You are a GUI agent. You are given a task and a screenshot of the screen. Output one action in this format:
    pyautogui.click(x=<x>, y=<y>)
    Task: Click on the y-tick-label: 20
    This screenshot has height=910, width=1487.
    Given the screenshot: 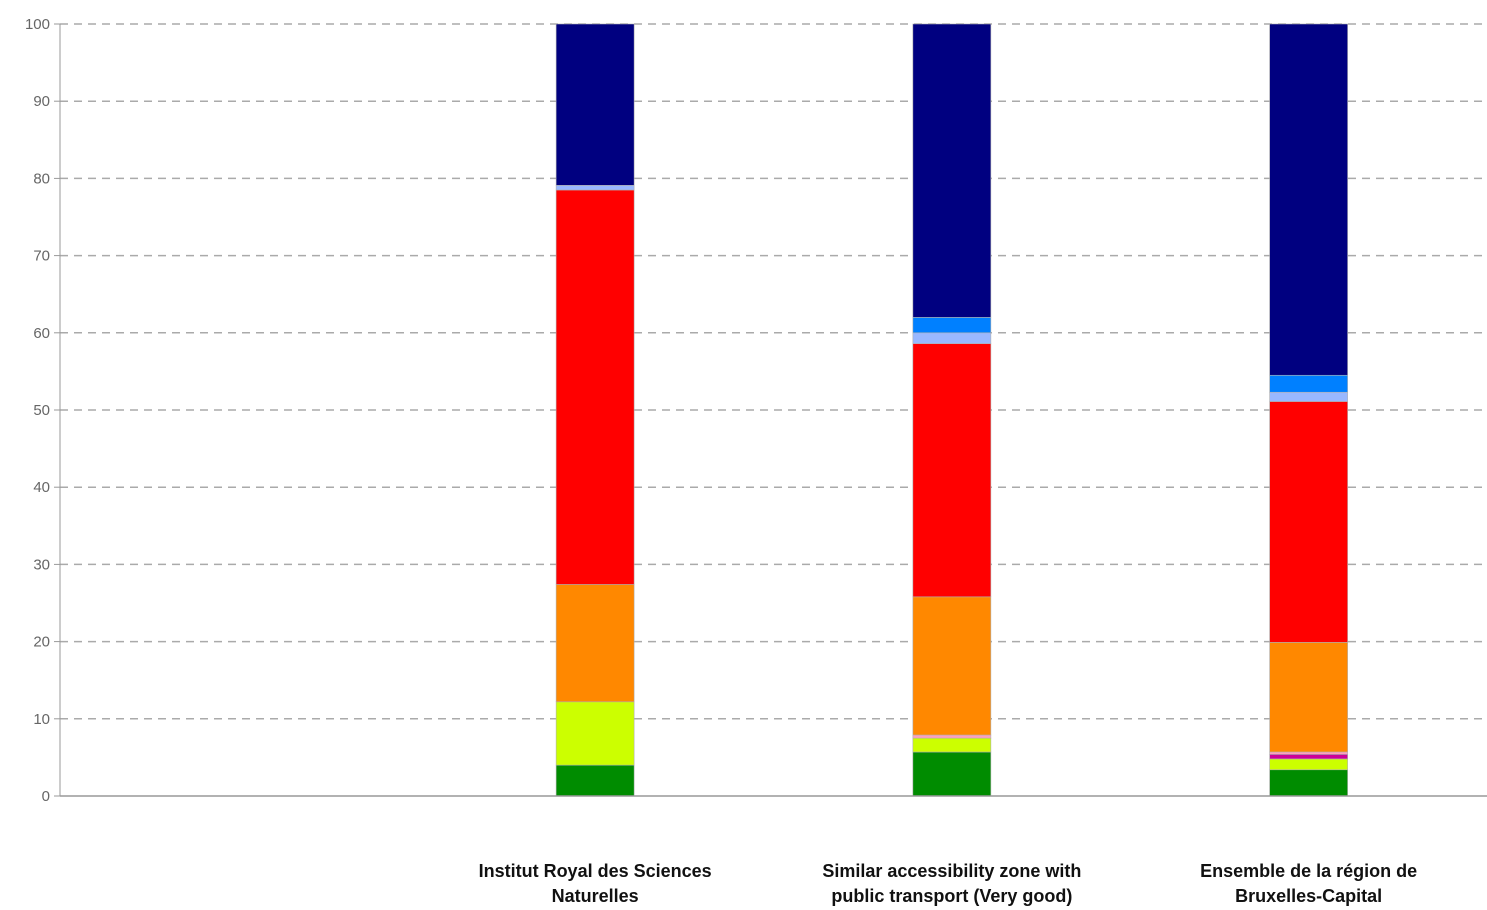 What is the action you would take?
    pyautogui.click(x=41, y=642)
    